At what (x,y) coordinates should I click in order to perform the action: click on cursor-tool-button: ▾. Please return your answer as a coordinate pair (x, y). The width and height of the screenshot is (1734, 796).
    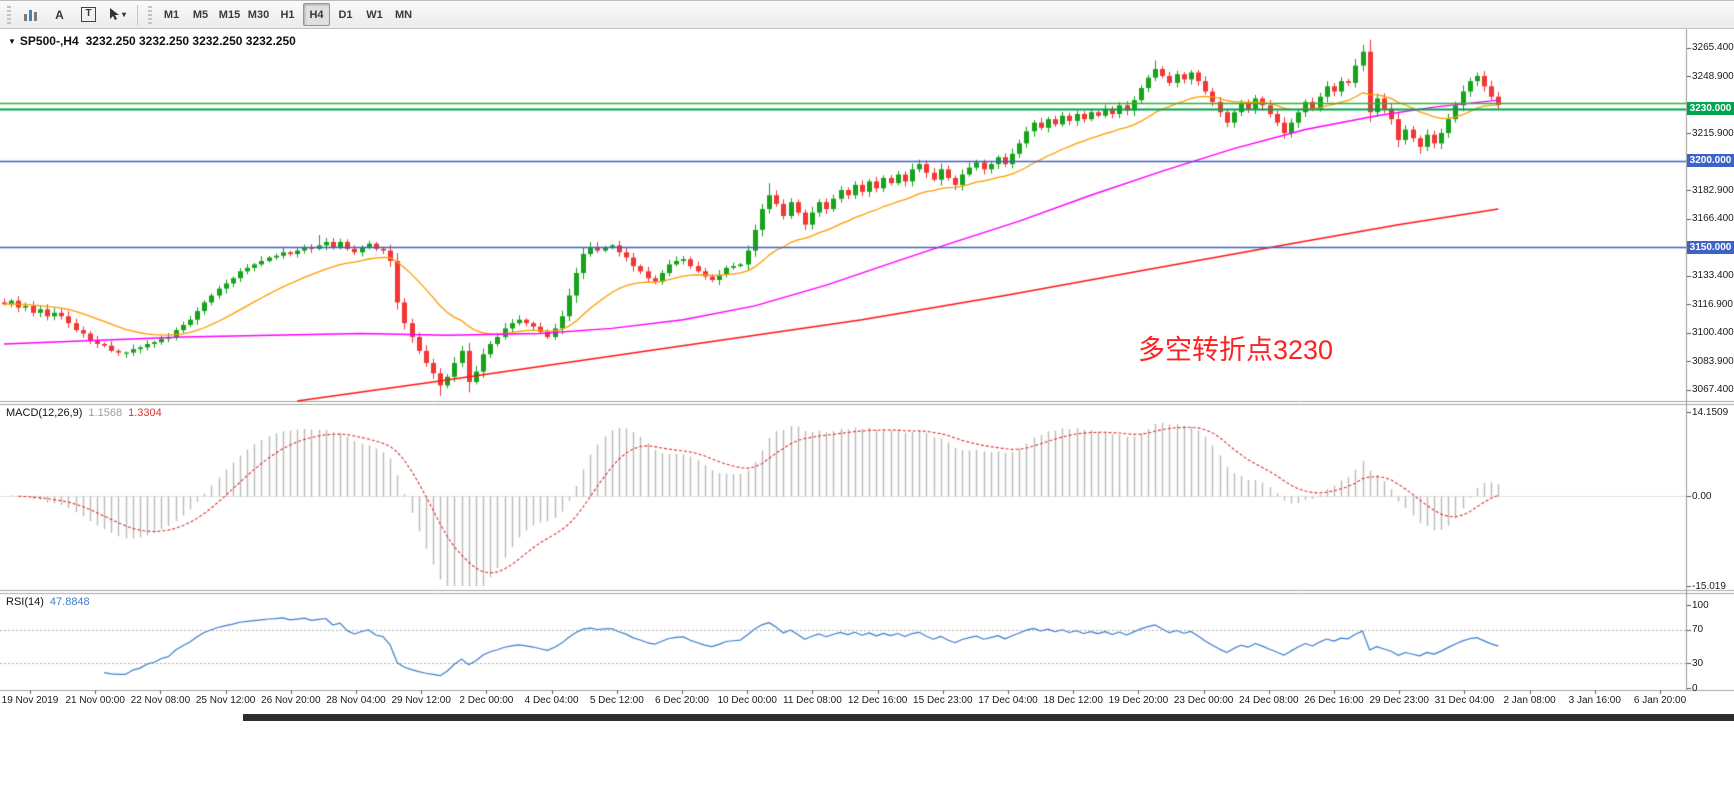
    Looking at the image, I should click on (117, 14).